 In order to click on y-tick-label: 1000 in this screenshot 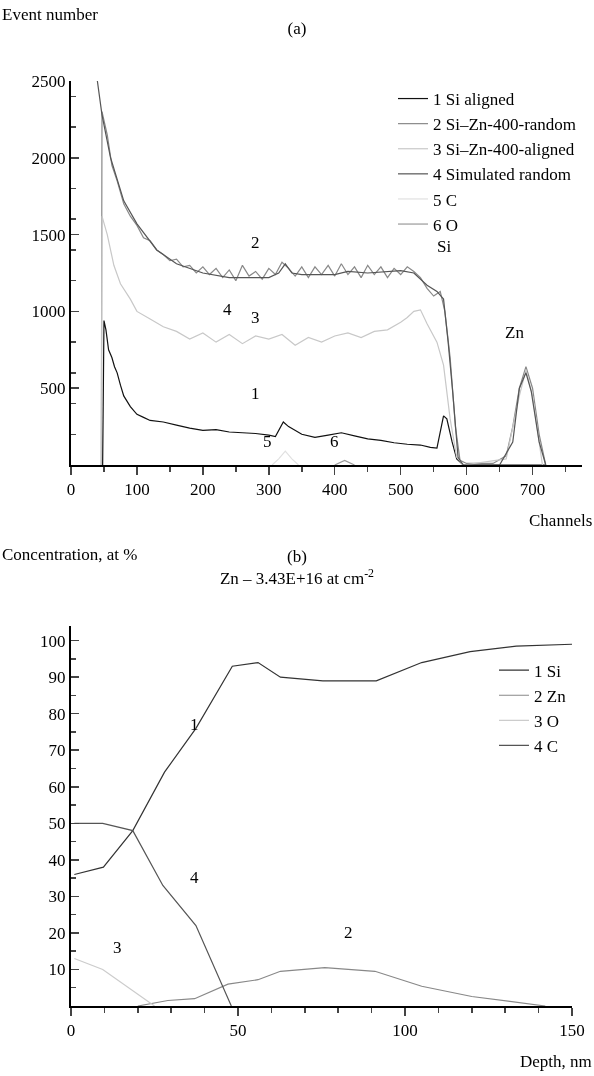, I will do `click(48, 312)`.